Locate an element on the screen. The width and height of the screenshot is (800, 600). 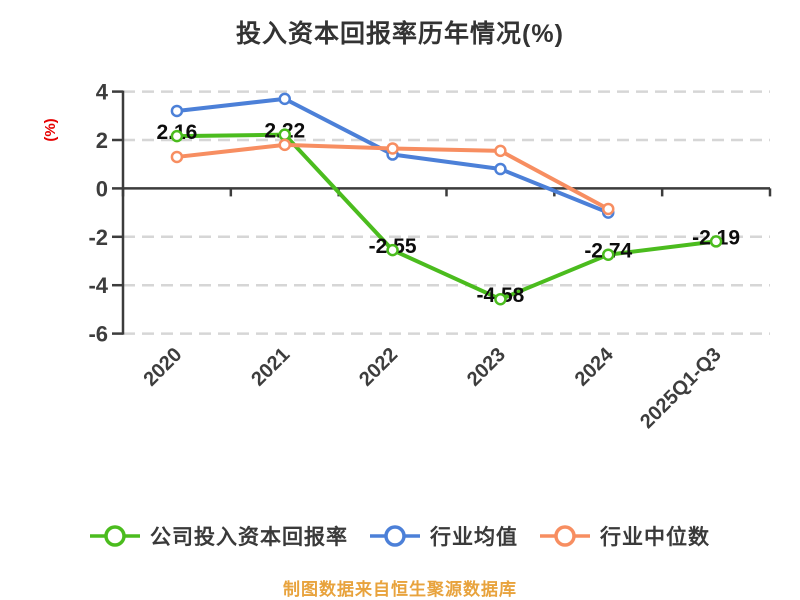
x-tick-label: 2024 is located at coordinates (595, 367).